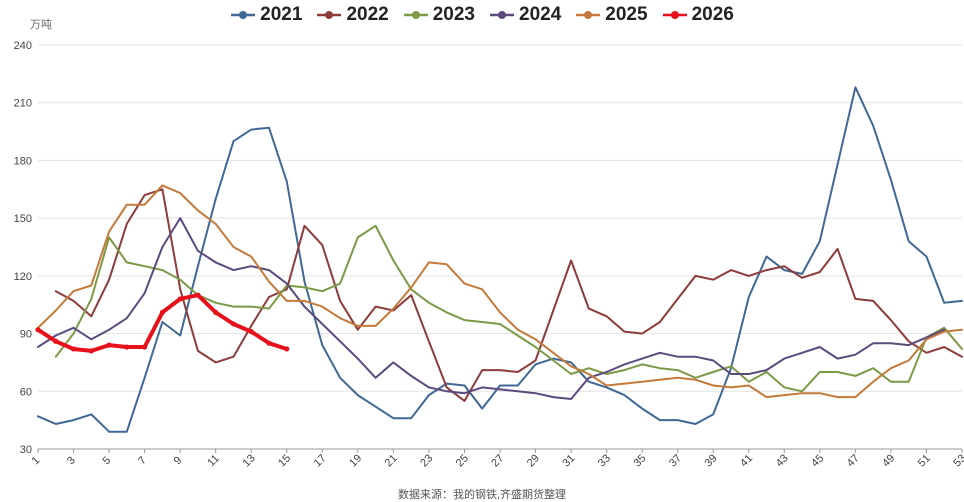  I want to click on y-tick-label: 60, so click(26, 392).